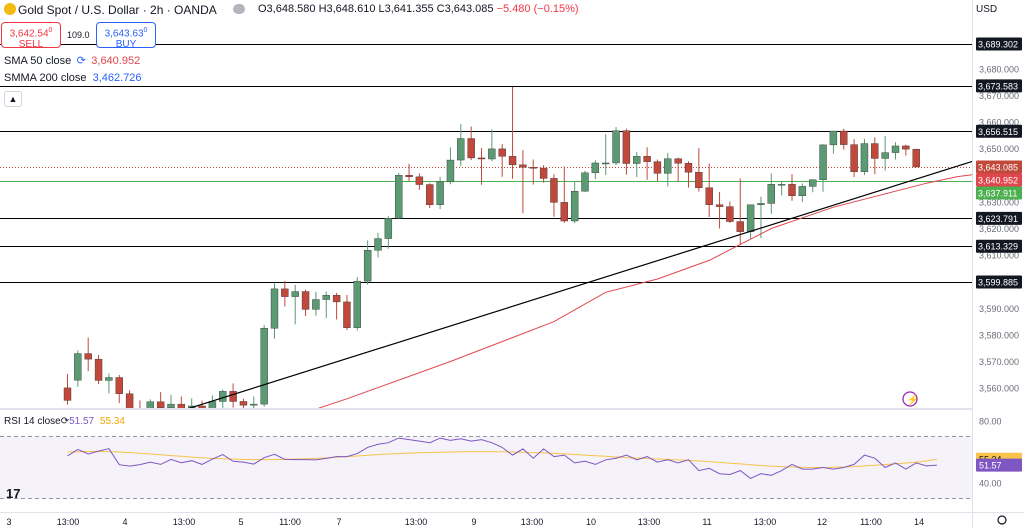 Image resolution: width=1024 pixels, height=528 pixels. What do you see at coordinates (998, 247) in the screenshot?
I see `level-badge: 3,613.329` at bounding box center [998, 247].